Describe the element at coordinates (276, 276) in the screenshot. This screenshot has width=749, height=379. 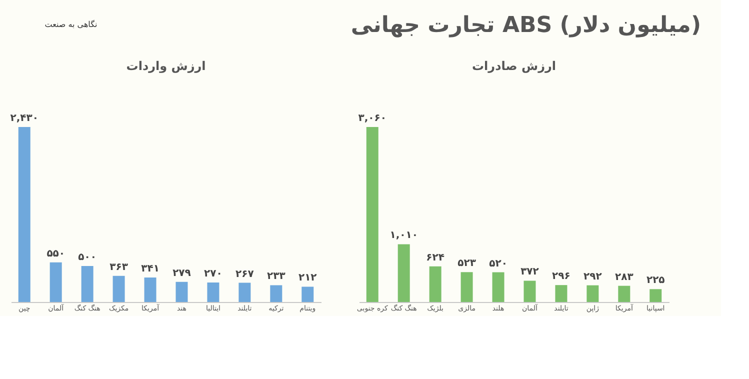
I see `data-label: ۲۳۳` at that location.